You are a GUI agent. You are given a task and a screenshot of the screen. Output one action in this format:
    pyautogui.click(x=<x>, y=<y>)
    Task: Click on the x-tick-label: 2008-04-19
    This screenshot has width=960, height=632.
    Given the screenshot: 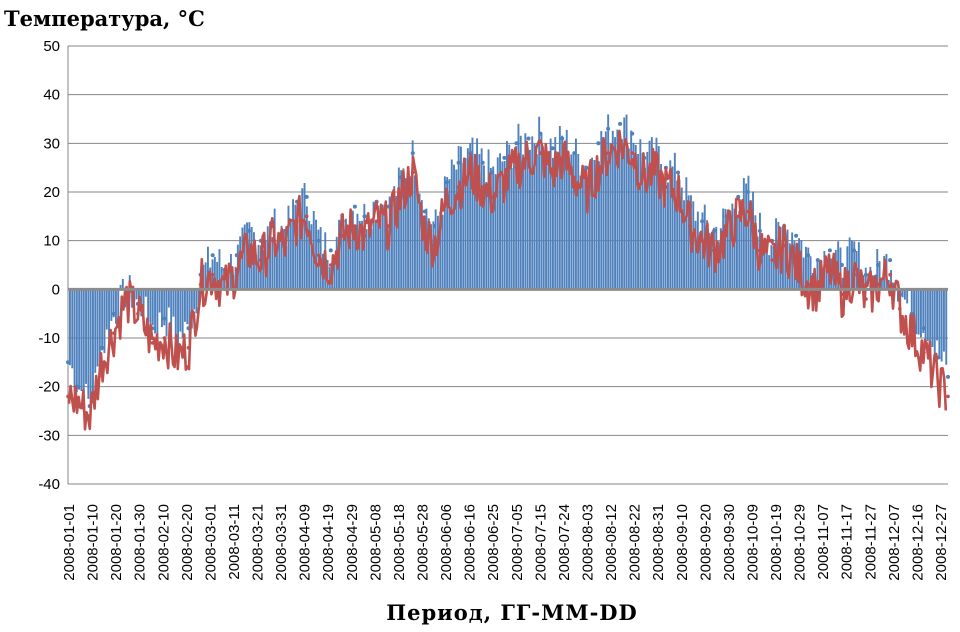 What is the action you would take?
    pyautogui.click(x=328, y=542)
    